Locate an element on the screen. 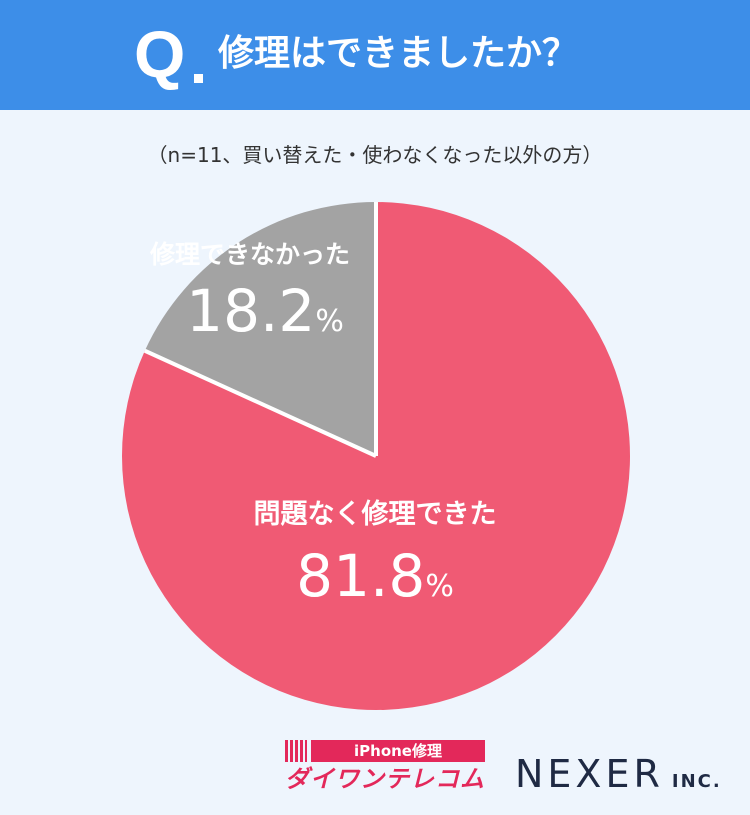  daiwan-telecom-logo: iPhone修理 ダイワンテレコム is located at coordinates (385, 768).